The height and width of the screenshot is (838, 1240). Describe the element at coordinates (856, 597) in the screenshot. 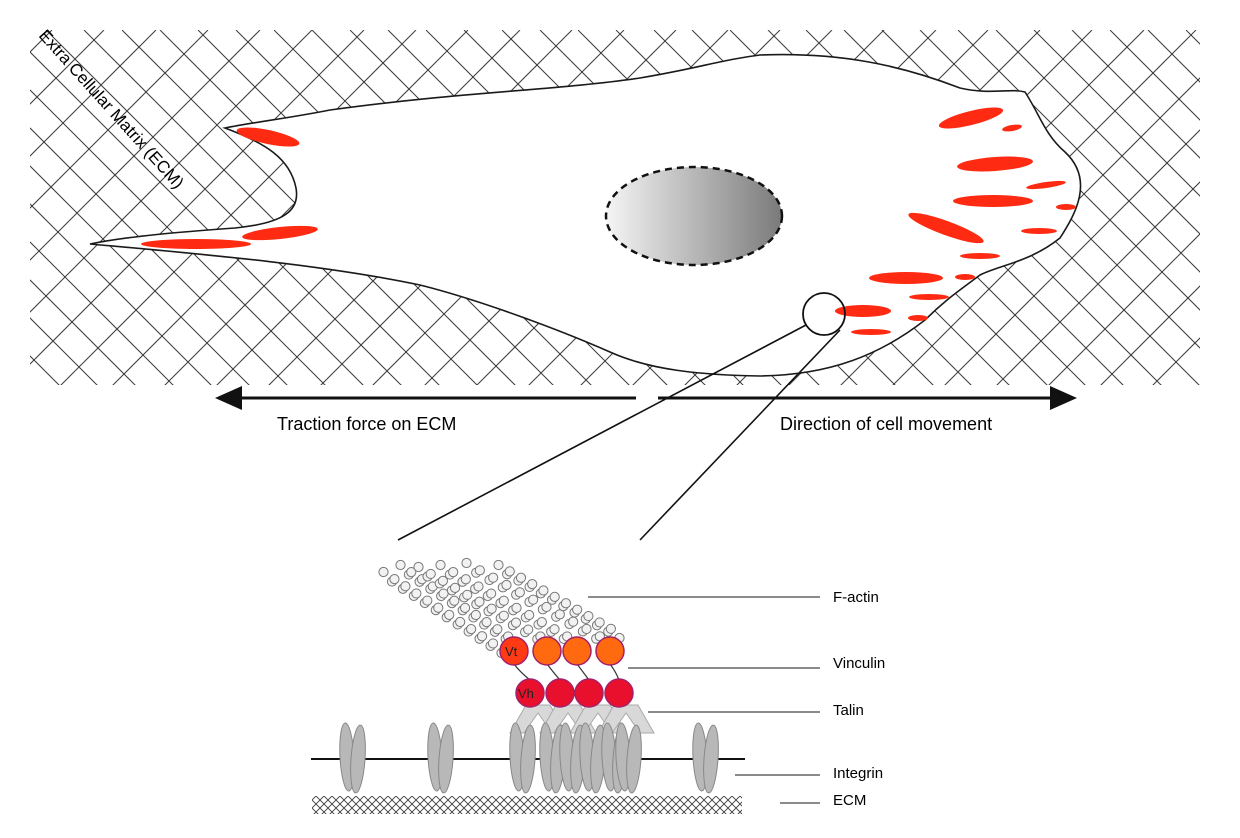

I see `factin-label: F-actin` at that location.